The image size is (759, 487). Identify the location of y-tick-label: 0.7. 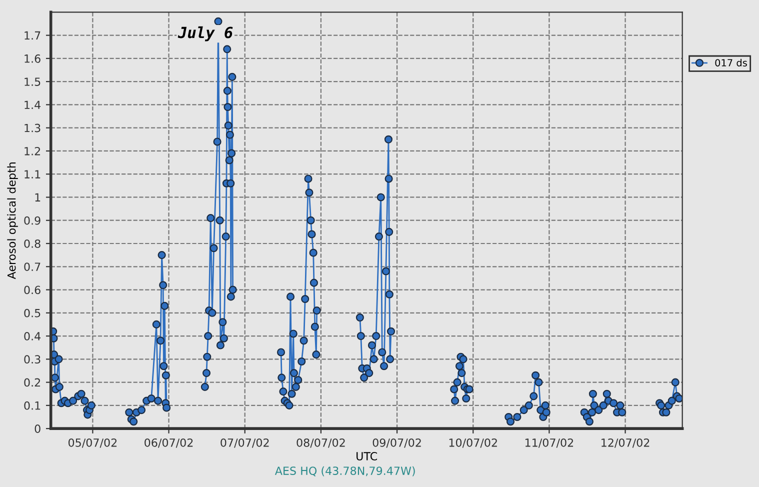
(32, 267).